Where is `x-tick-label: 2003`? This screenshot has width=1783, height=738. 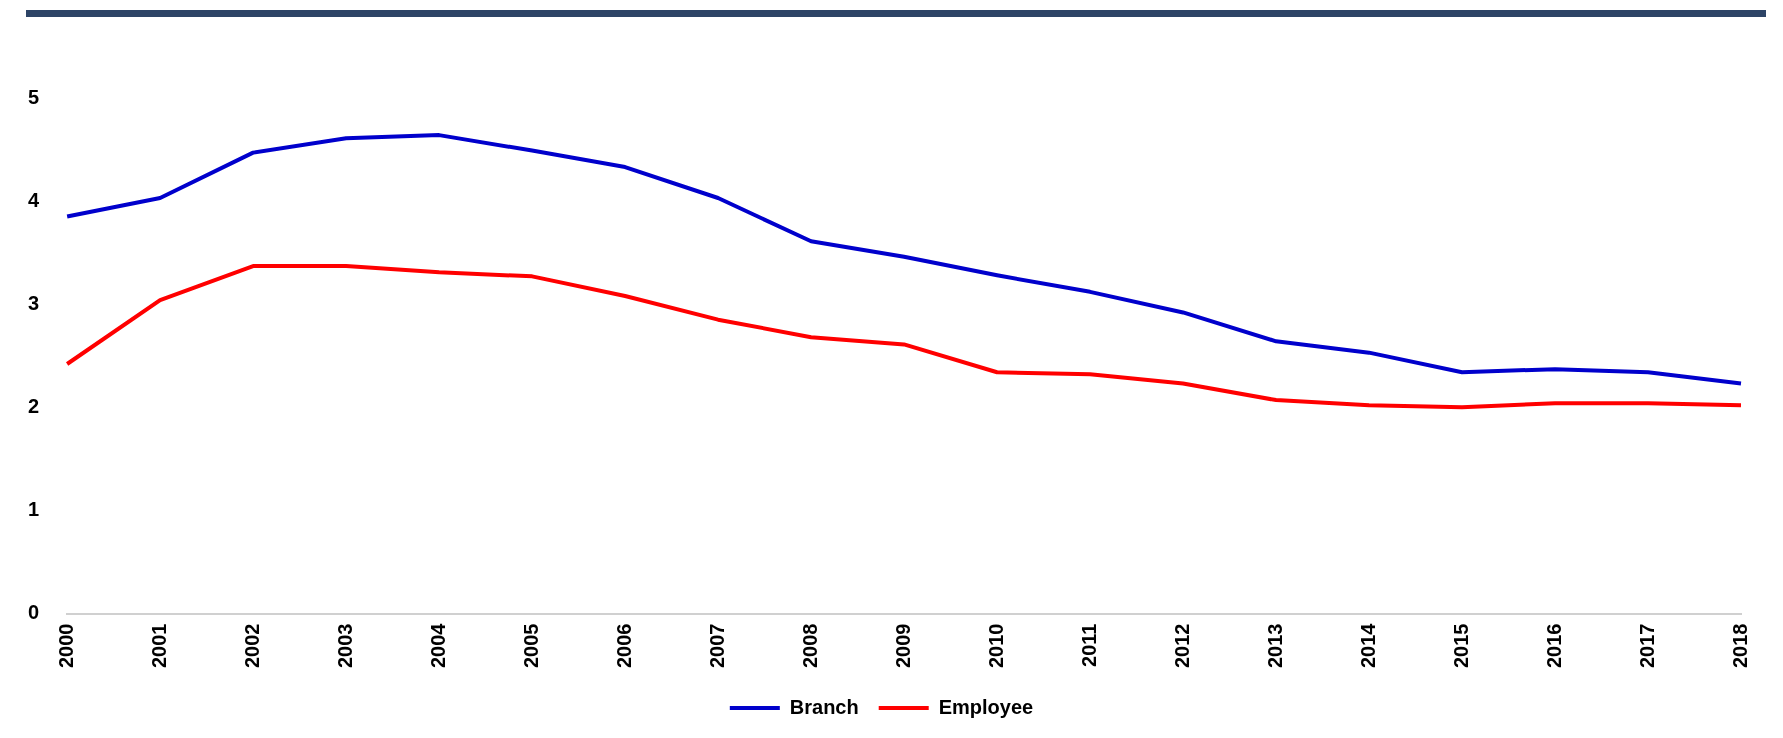
x-tick-label: 2003 is located at coordinates (344, 646).